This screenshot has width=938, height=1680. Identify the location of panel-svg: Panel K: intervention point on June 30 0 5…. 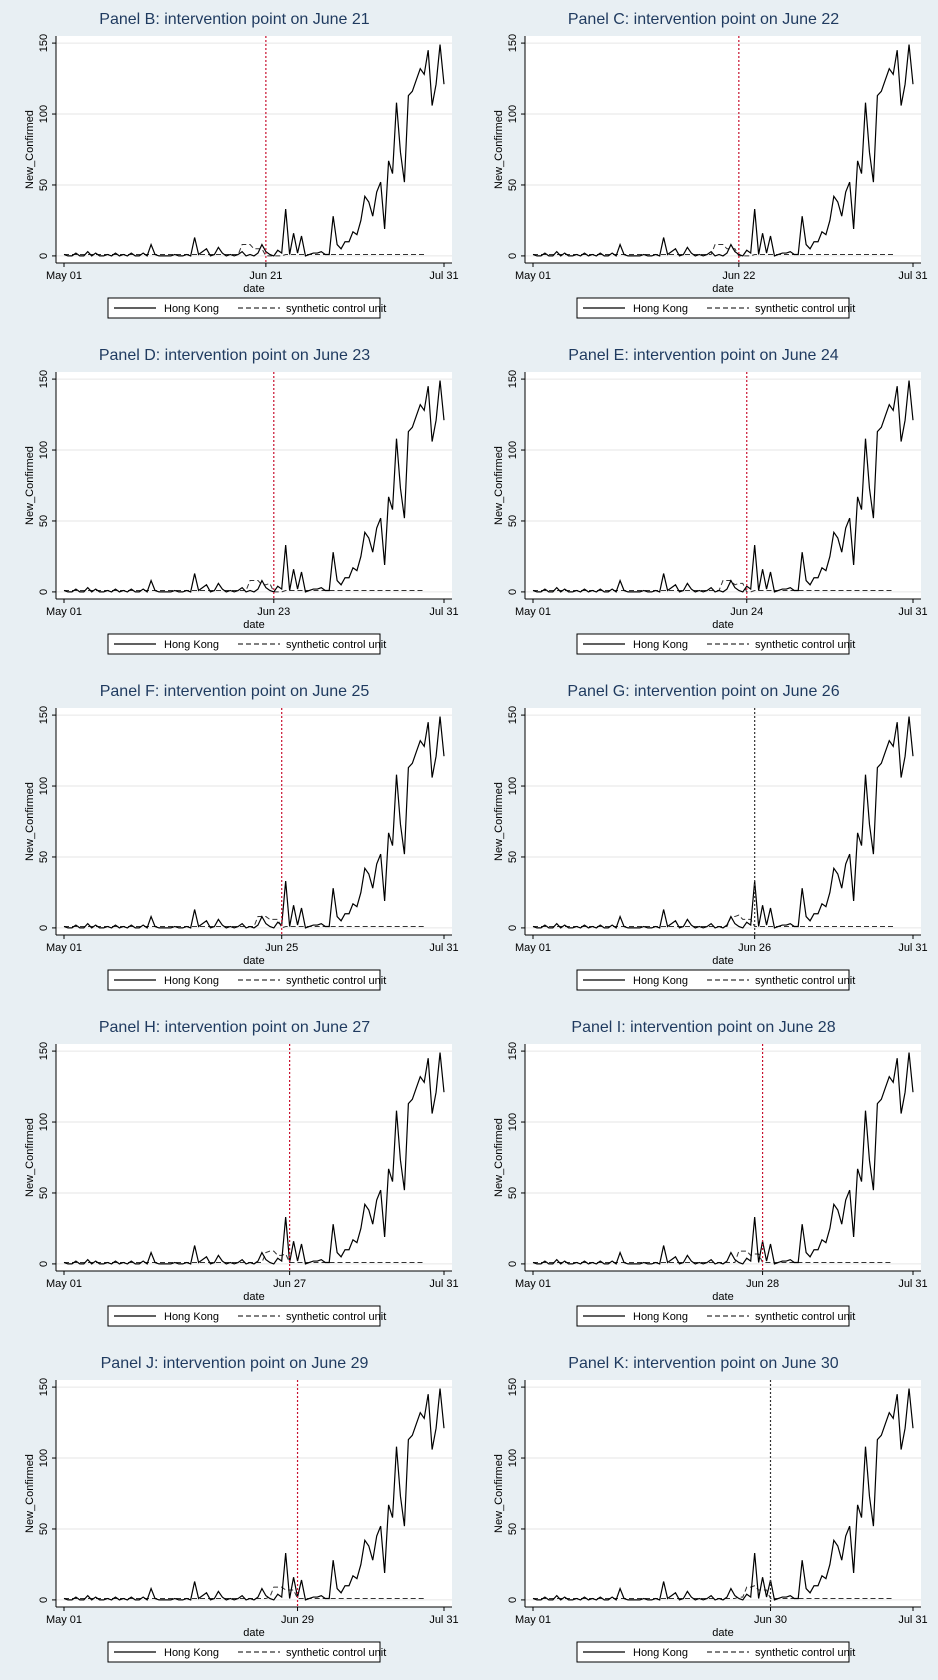
(710, 1509).